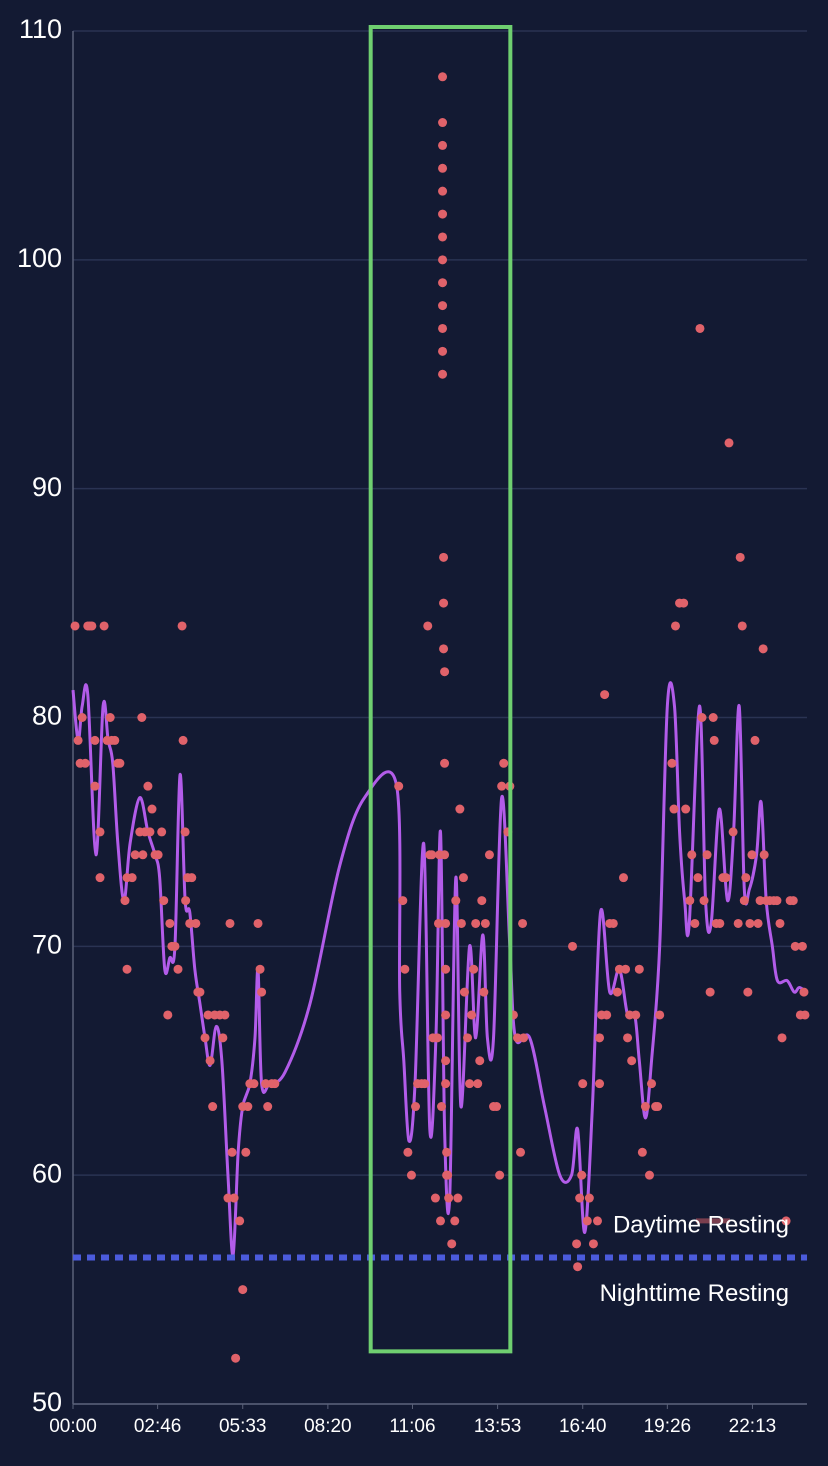 This screenshot has height=1466, width=828. I want to click on x-tick-label: 08:20, so click(328, 1426).